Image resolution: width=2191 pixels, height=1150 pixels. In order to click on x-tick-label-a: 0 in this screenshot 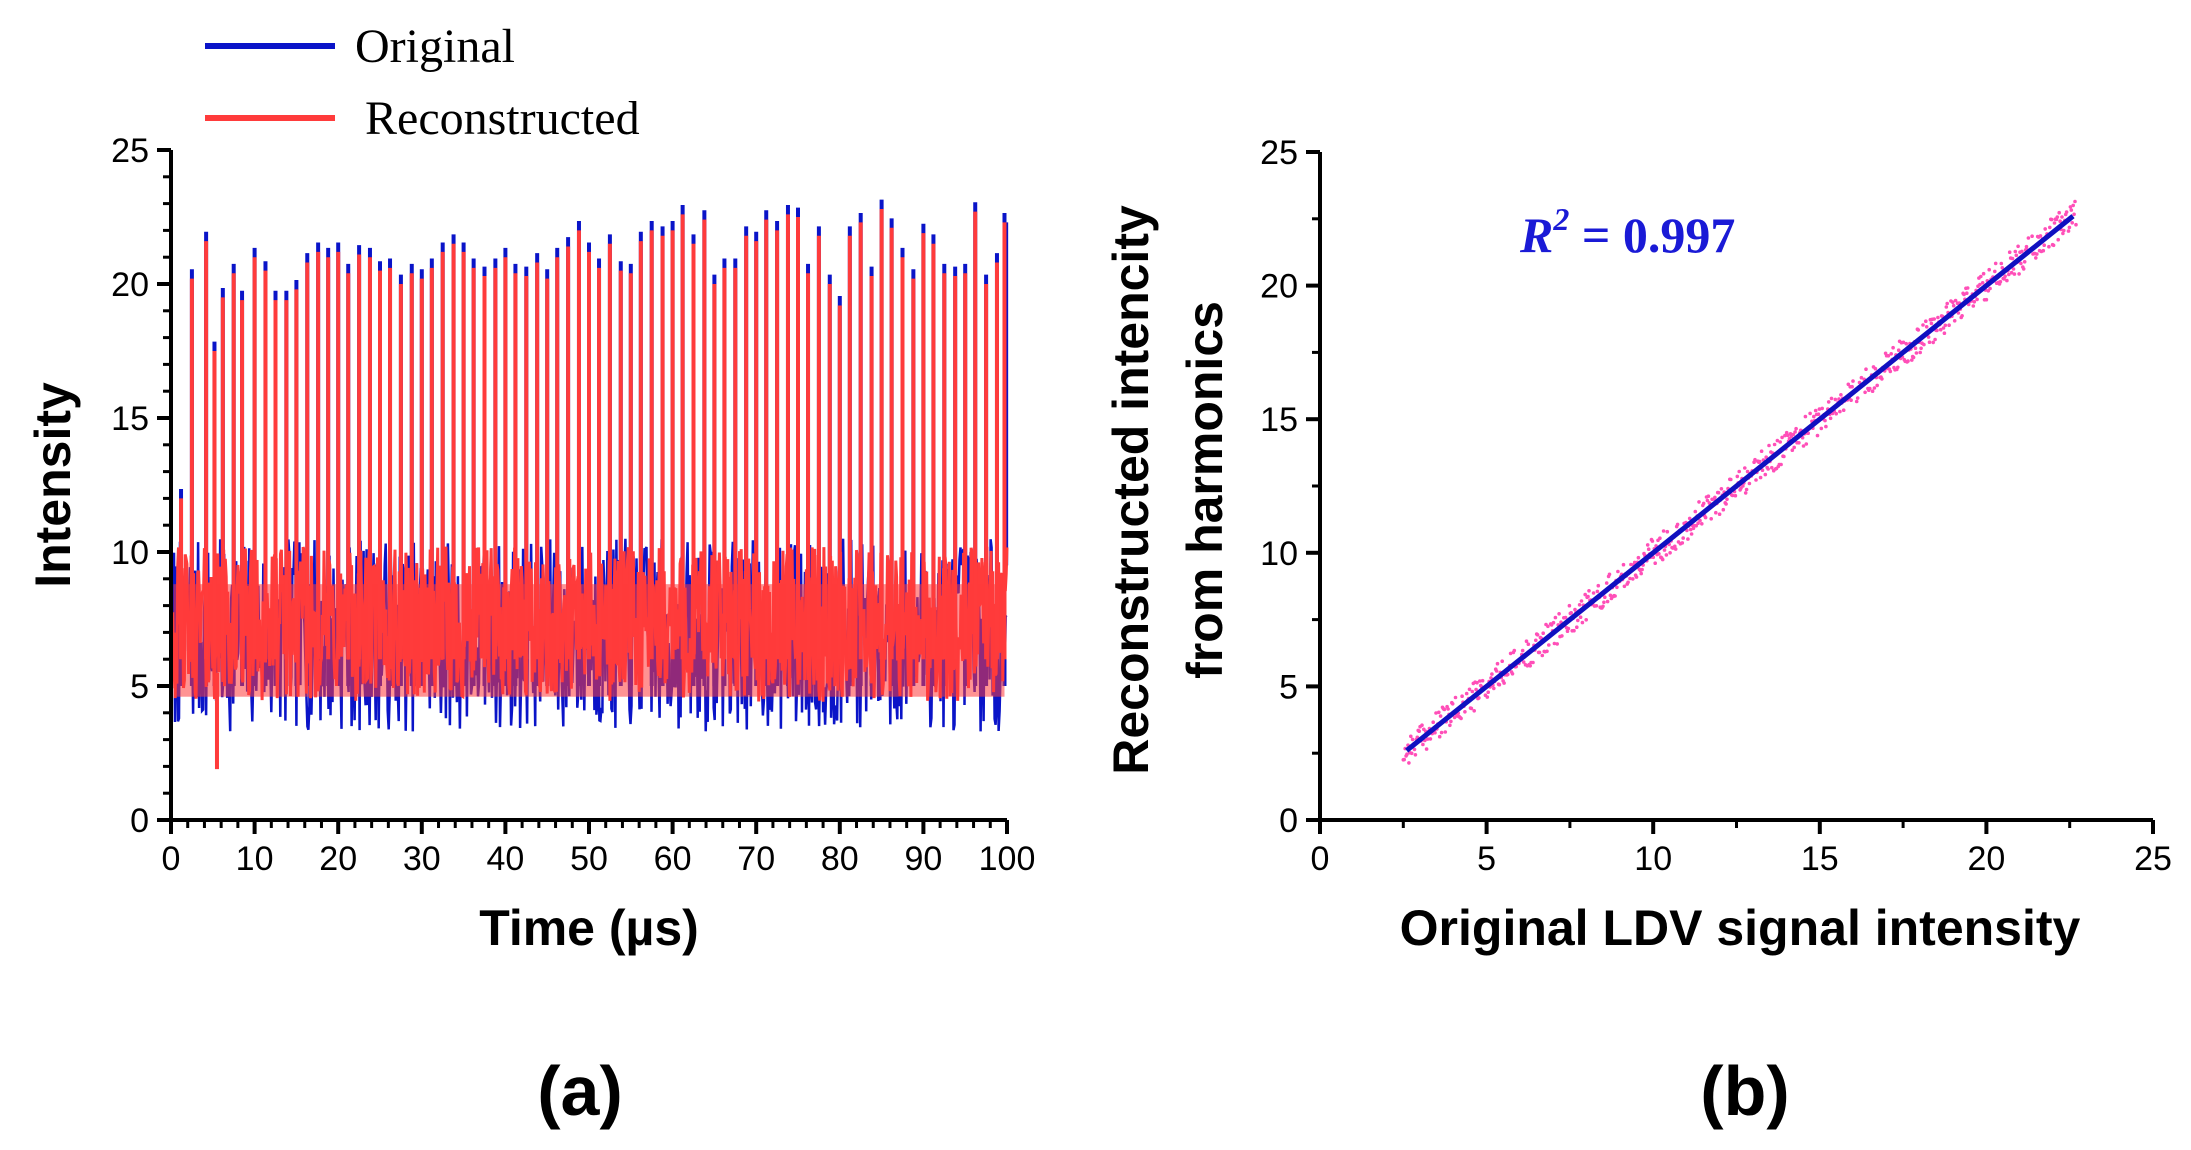, I will do `click(171, 859)`.